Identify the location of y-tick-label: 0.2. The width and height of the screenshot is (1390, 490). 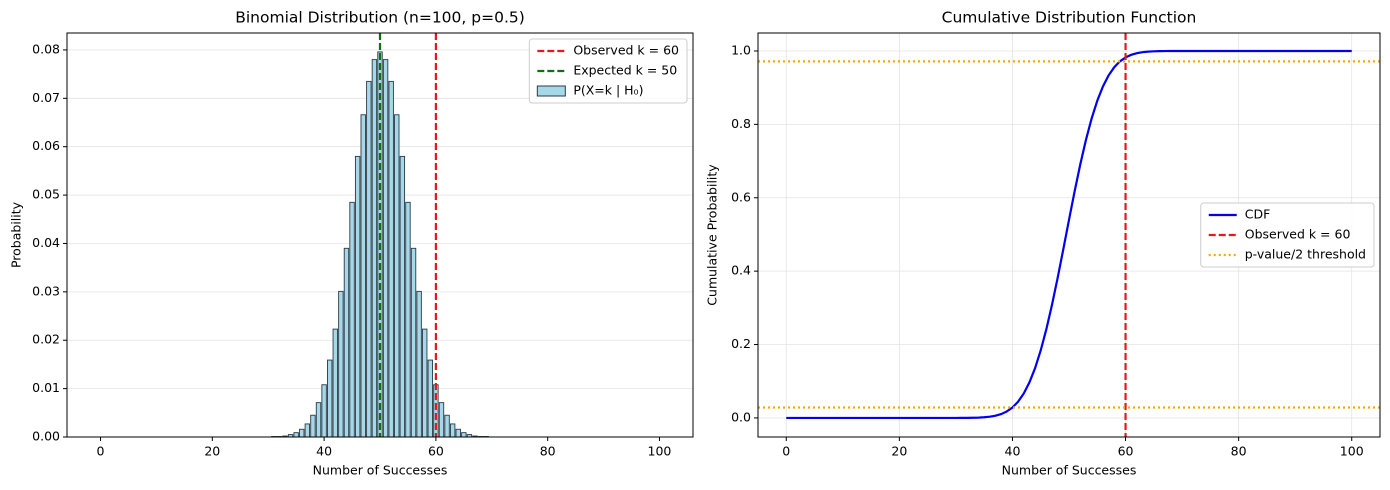
(741, 343).